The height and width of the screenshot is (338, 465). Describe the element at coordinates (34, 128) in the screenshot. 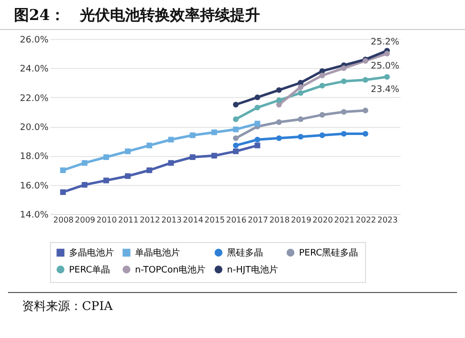

I see `y-tick-label: 20.0%` at that location.